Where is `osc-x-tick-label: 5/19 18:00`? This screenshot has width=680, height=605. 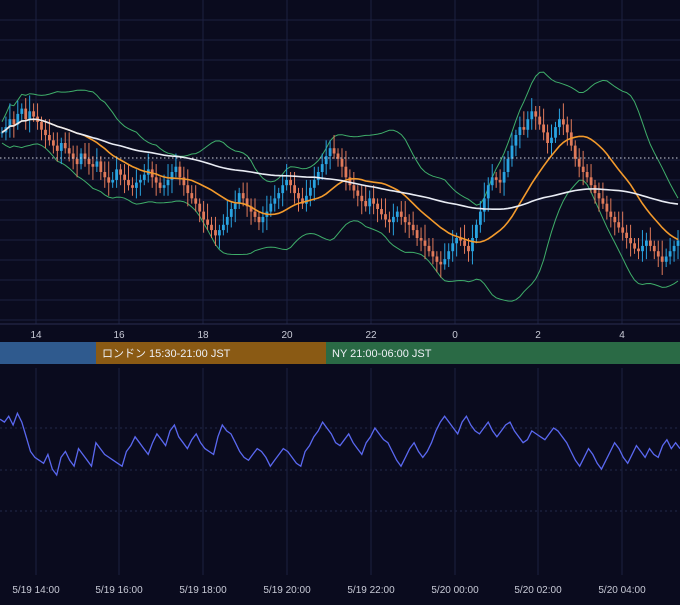
osc-x-tick-label: 5/19 18:00 is located at coordinates (203, 590).